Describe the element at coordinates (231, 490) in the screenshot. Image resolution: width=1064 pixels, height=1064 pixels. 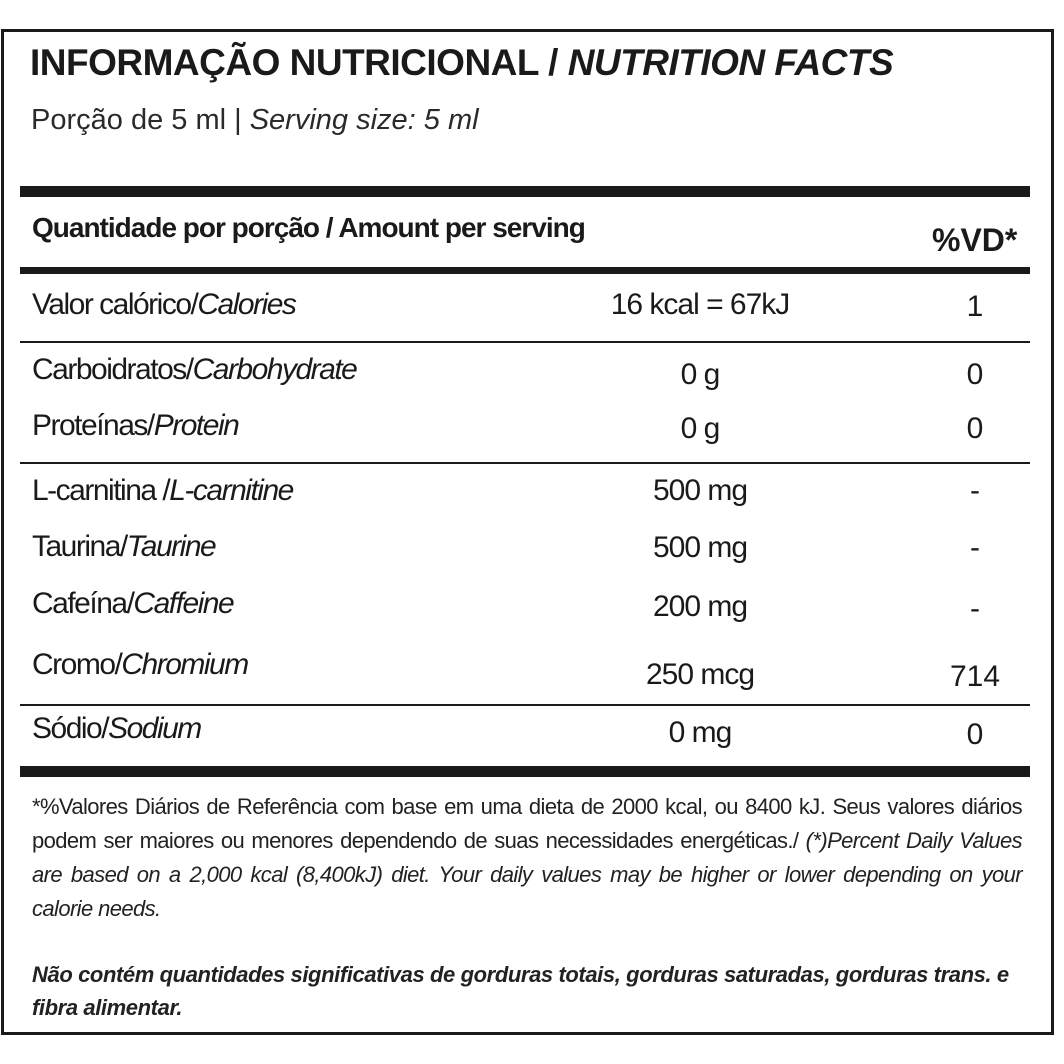
I see `row-l-carnitine-name-en: L-carnitine` at that location.